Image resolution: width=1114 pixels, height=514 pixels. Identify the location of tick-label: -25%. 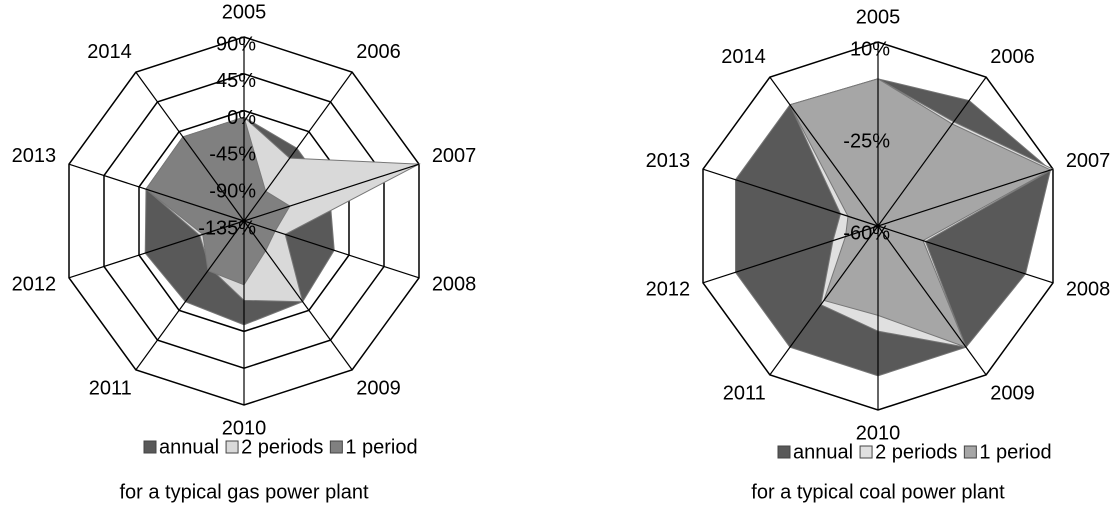
(866, 141).